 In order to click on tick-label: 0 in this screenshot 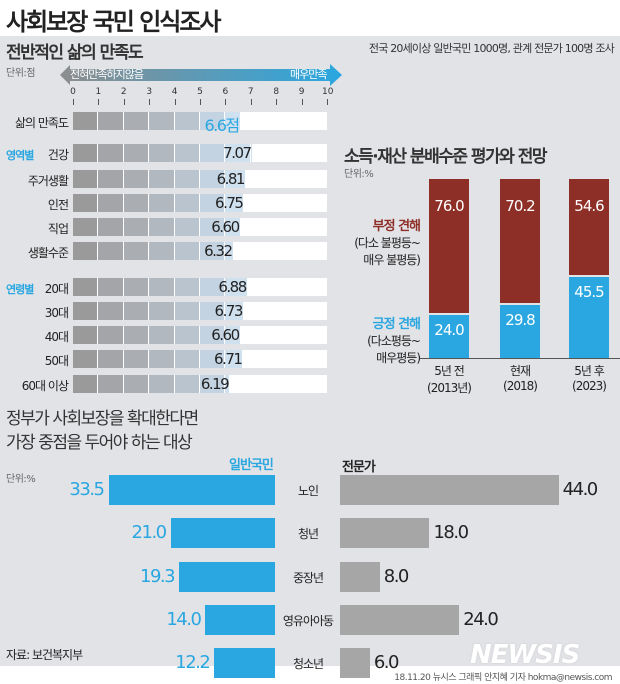, I will do `click(73, 92)`.